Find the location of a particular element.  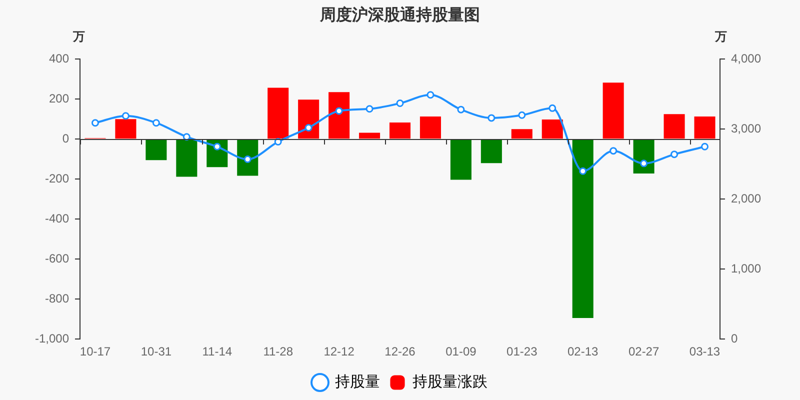

y2-tick-label: 4,000 is located at coordinates (746, 59).